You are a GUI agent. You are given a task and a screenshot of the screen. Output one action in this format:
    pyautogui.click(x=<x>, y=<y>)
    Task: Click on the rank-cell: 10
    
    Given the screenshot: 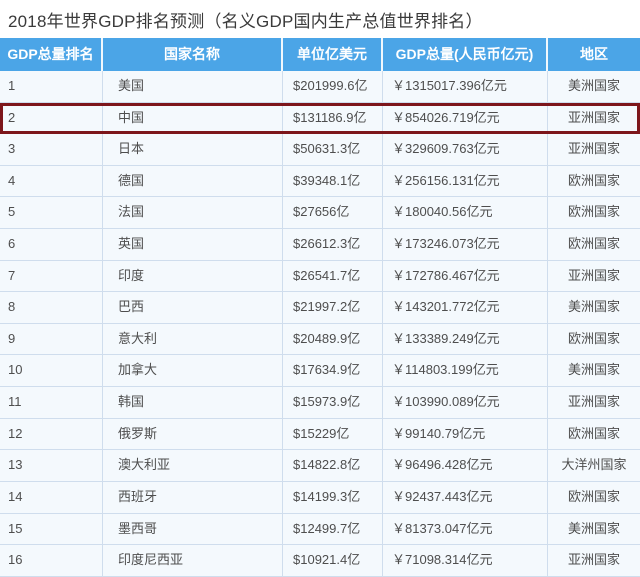 What is the action you would take?
    pyautogui.click(x=51, y=371)
    